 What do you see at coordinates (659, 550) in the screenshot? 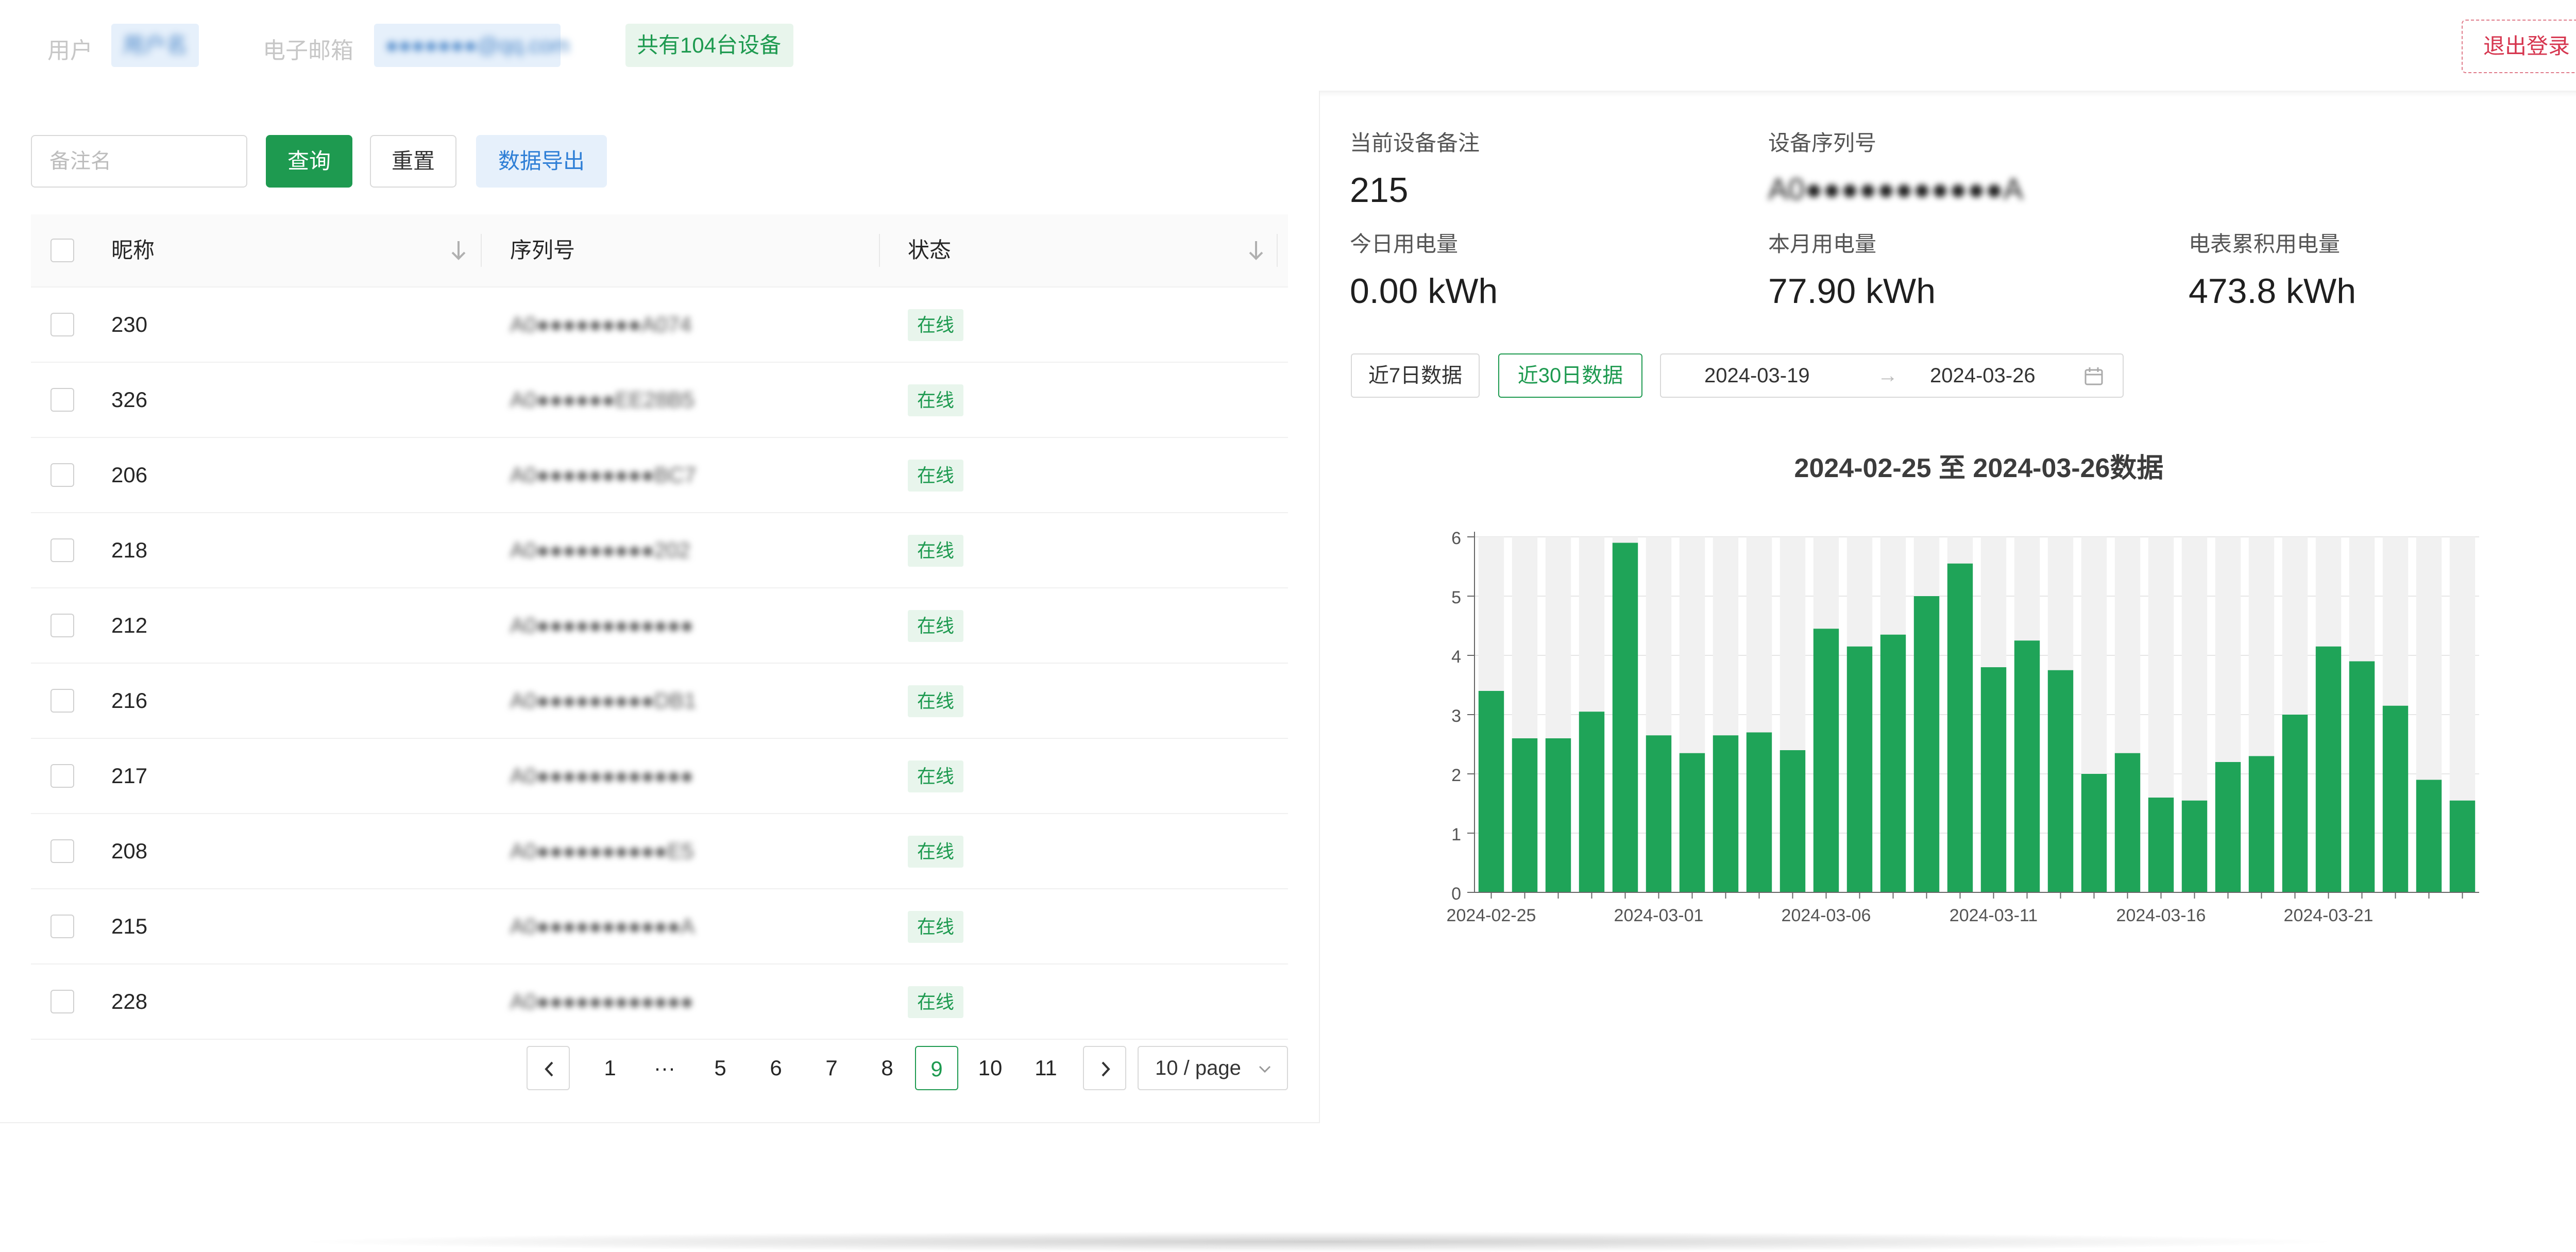
I see `table-row: 218 A0●●●●●●●●●202 在线` at bounding box center [659, 550].